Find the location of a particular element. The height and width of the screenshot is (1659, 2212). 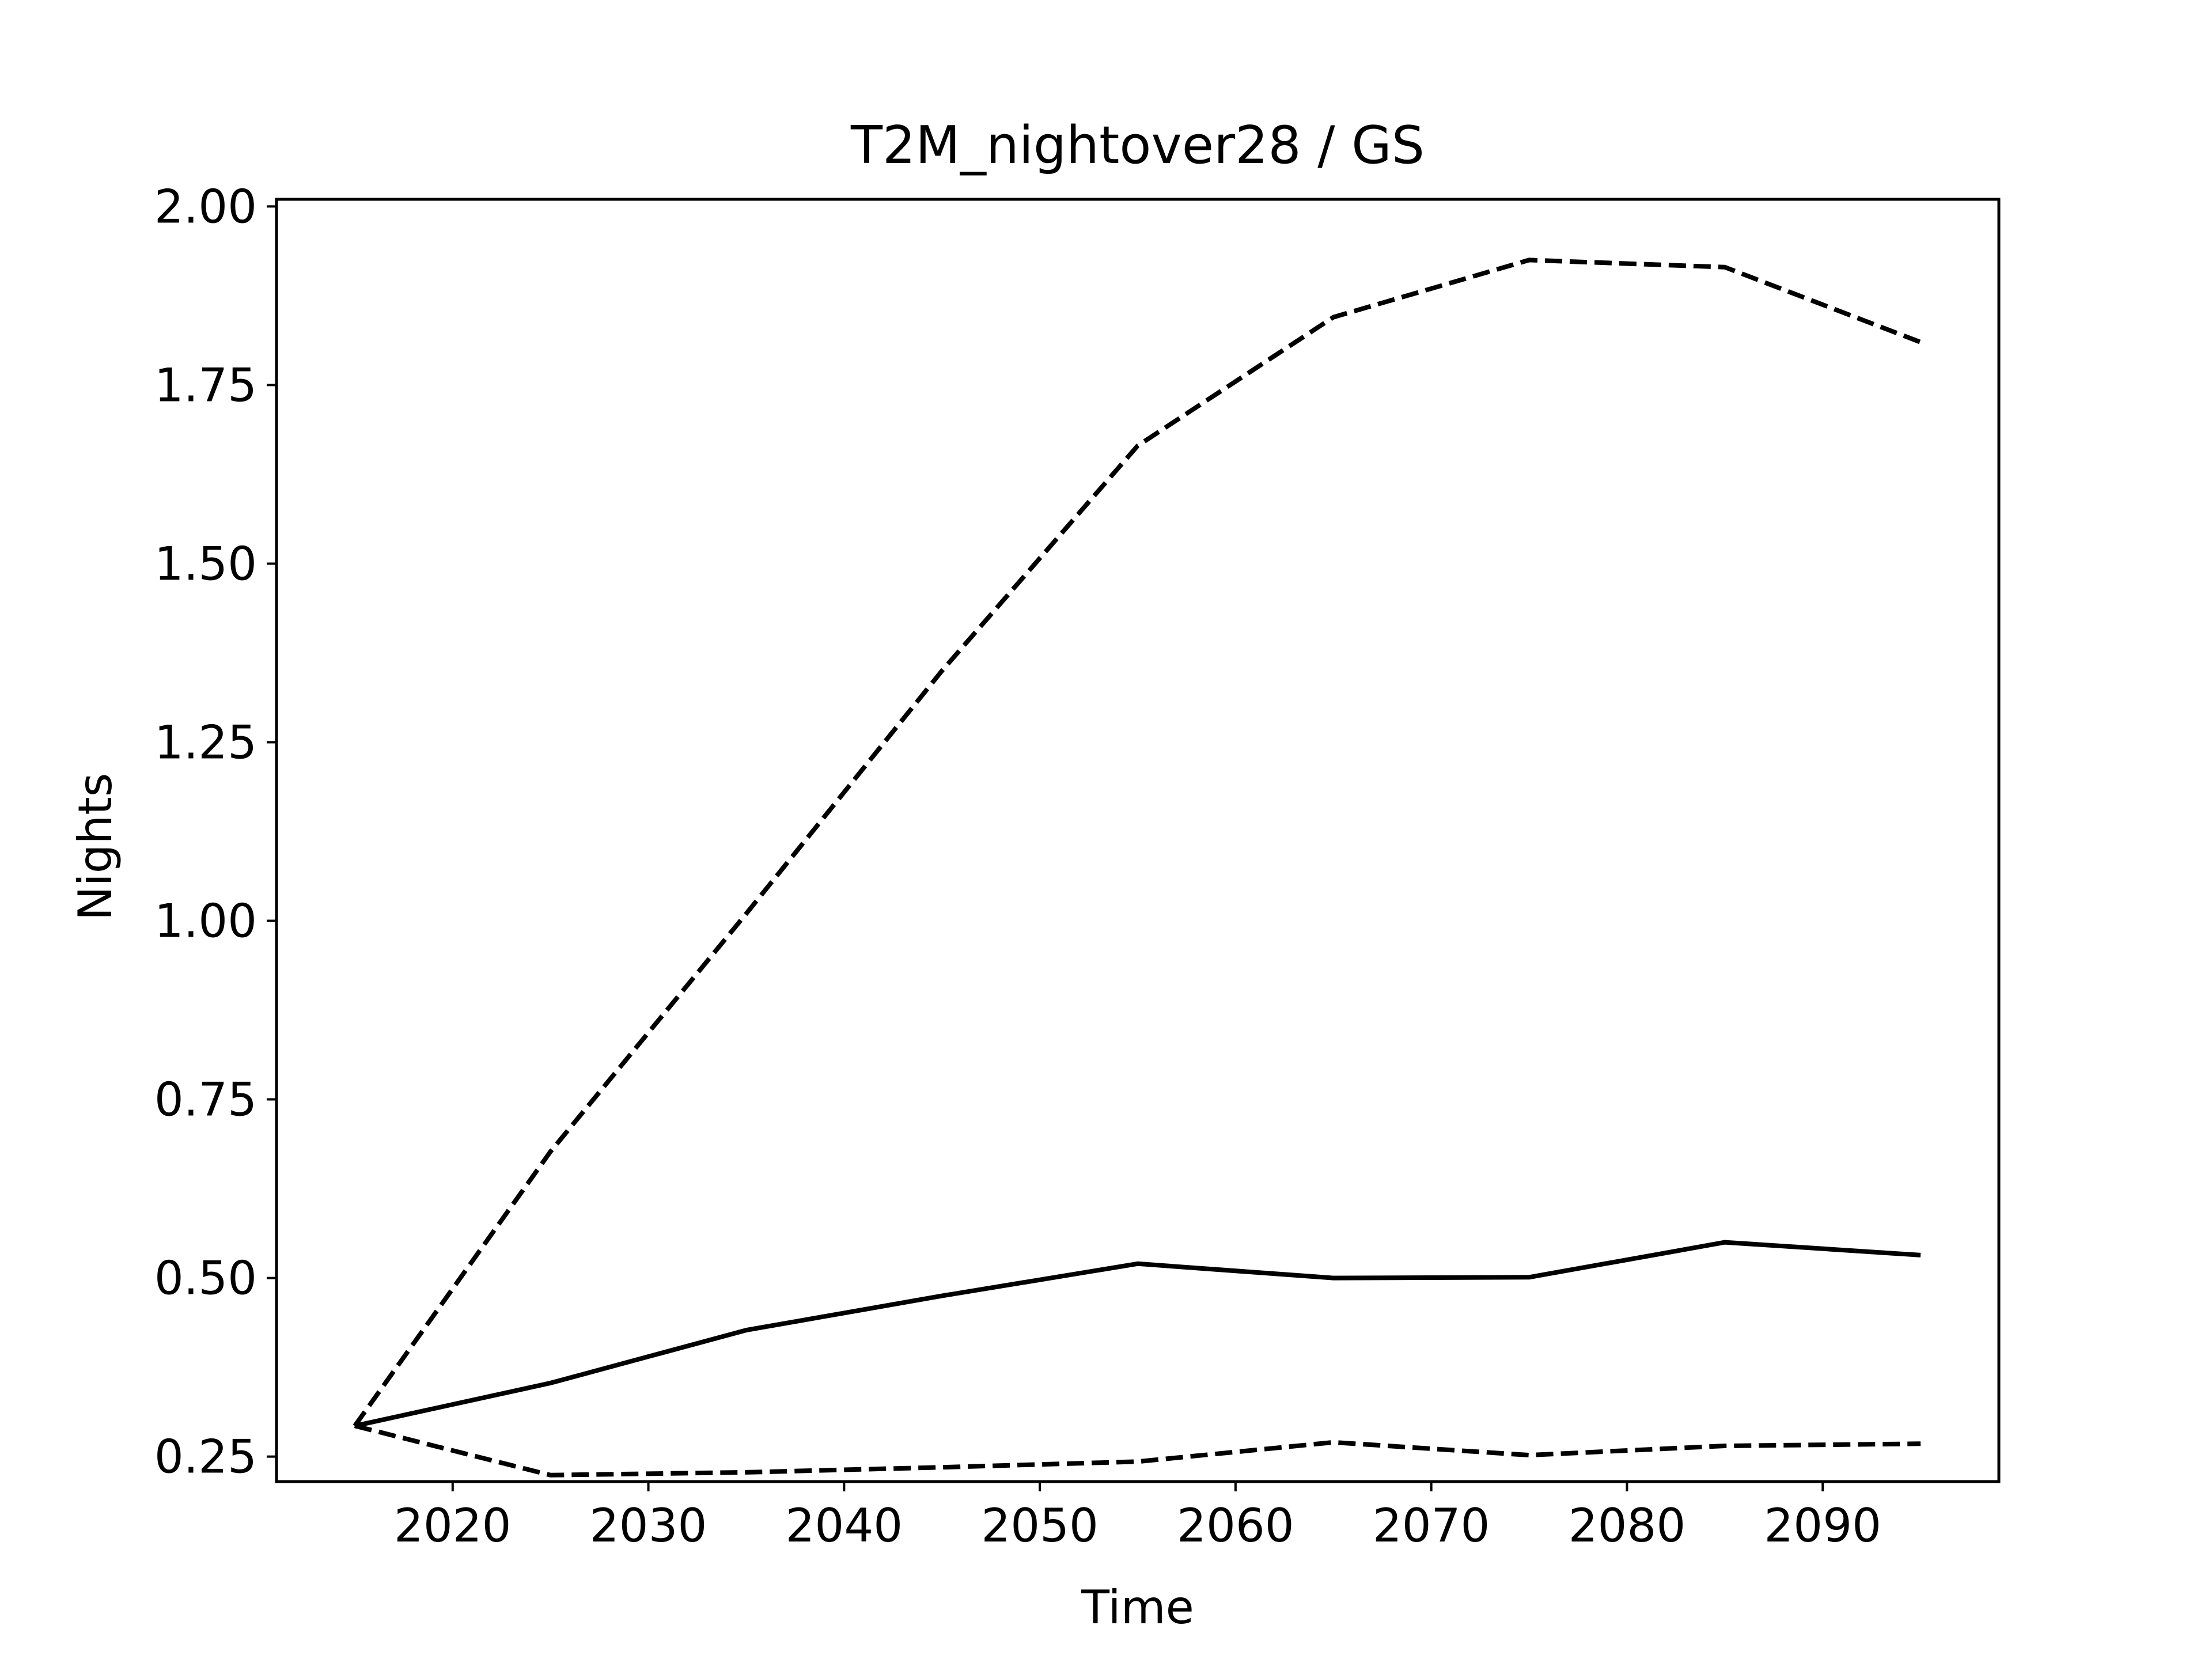

y-tick-label: 0.75 is located at coordinates (205, 1100).